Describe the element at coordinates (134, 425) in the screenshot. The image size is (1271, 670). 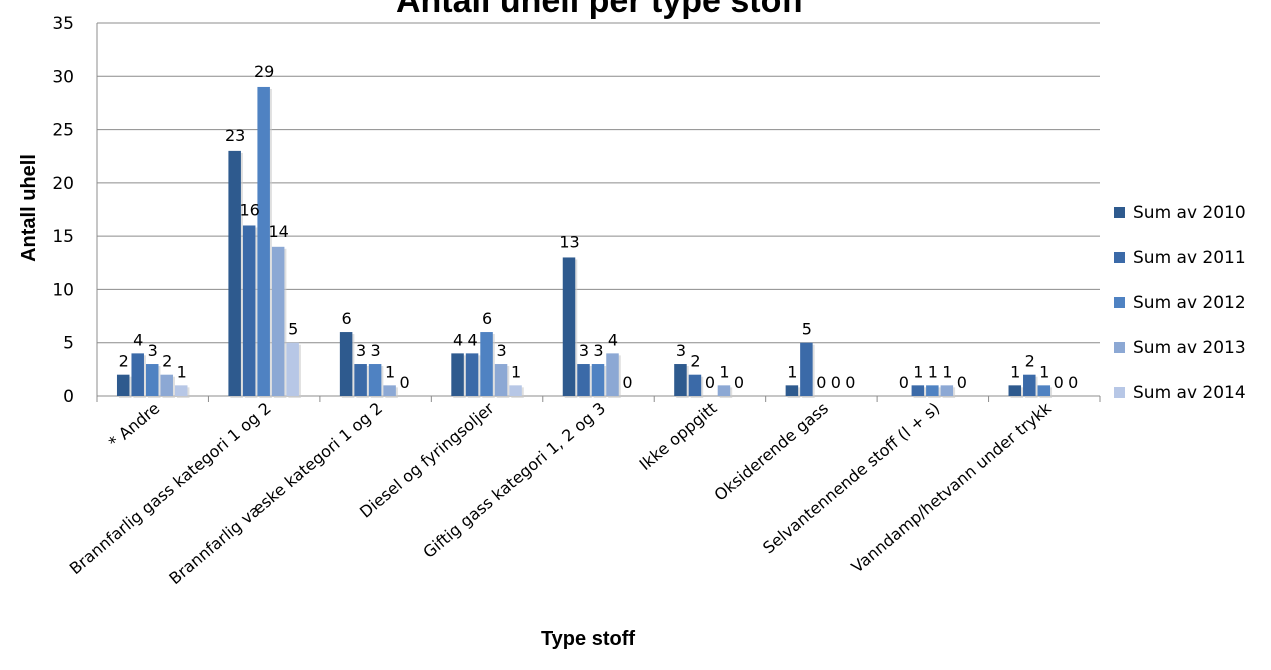
I see `x-tick-label: * Andre` at that location.